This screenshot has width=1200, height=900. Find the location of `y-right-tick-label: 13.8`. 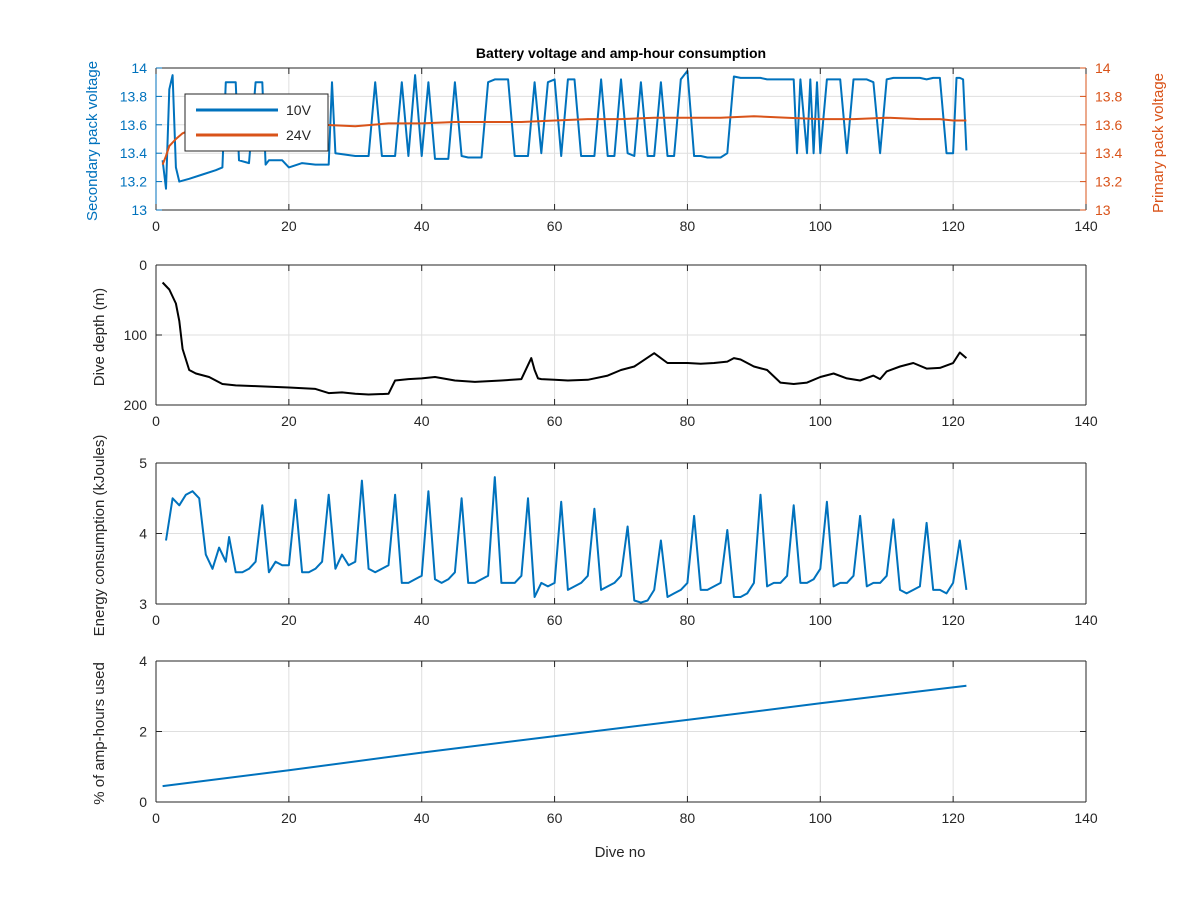

y-right-tick-label: 13.8 is located at coordinates (1108, 96).